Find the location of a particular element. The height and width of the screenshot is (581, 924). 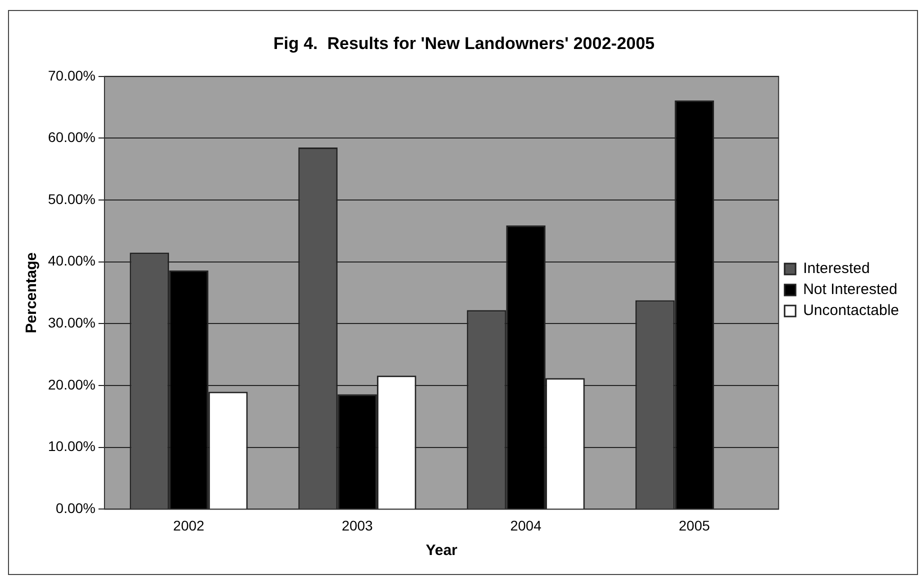

legend-label: Not Interested is located at coordinates (850, 289).